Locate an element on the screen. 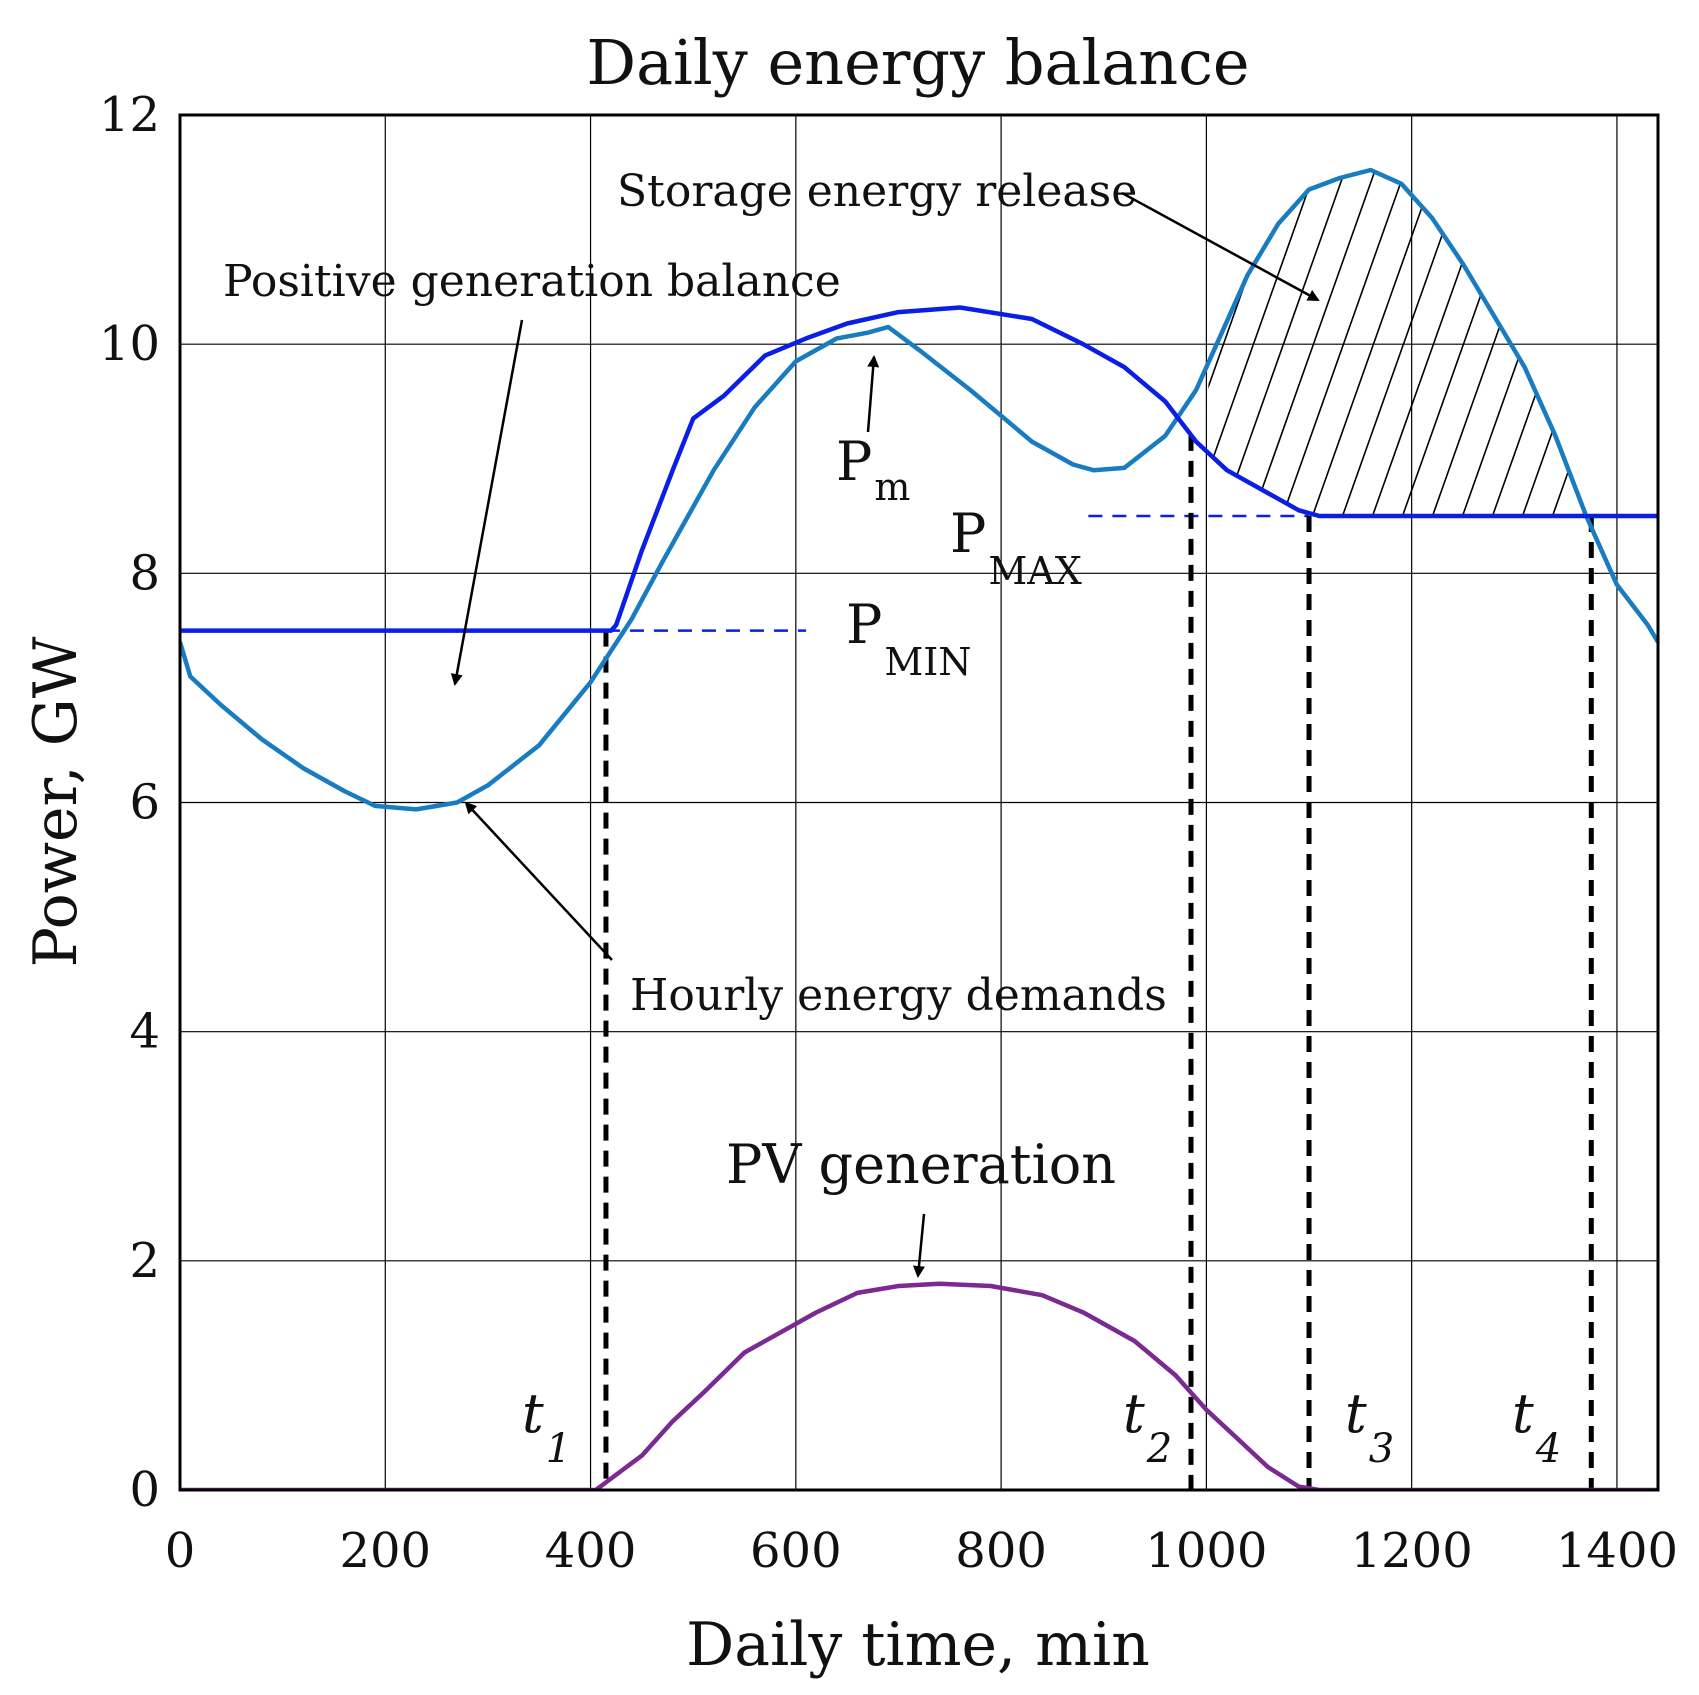 Image resolution: width=1699 pixels, height=1695 pixels. pm-subscript: m is located at coordinates (892, 487).